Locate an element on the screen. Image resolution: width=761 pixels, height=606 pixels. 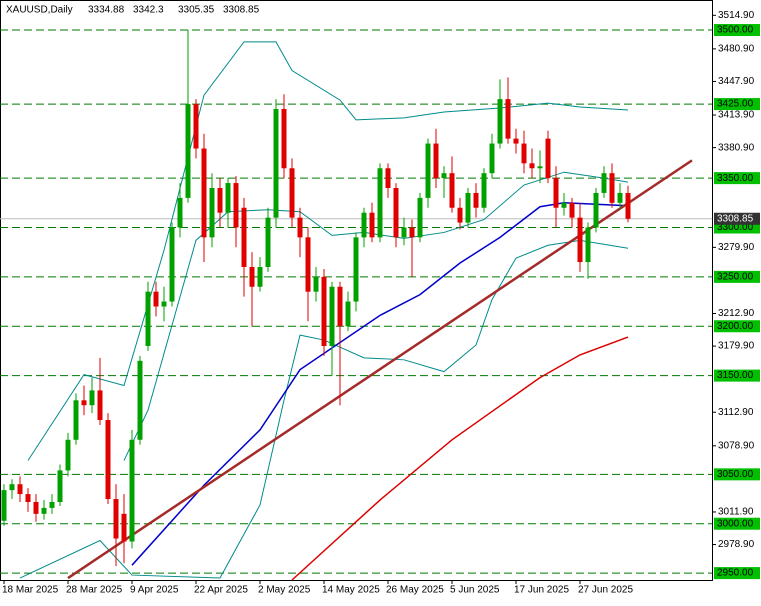
level-label: 3500.00 is located at coordinates (735, 30).